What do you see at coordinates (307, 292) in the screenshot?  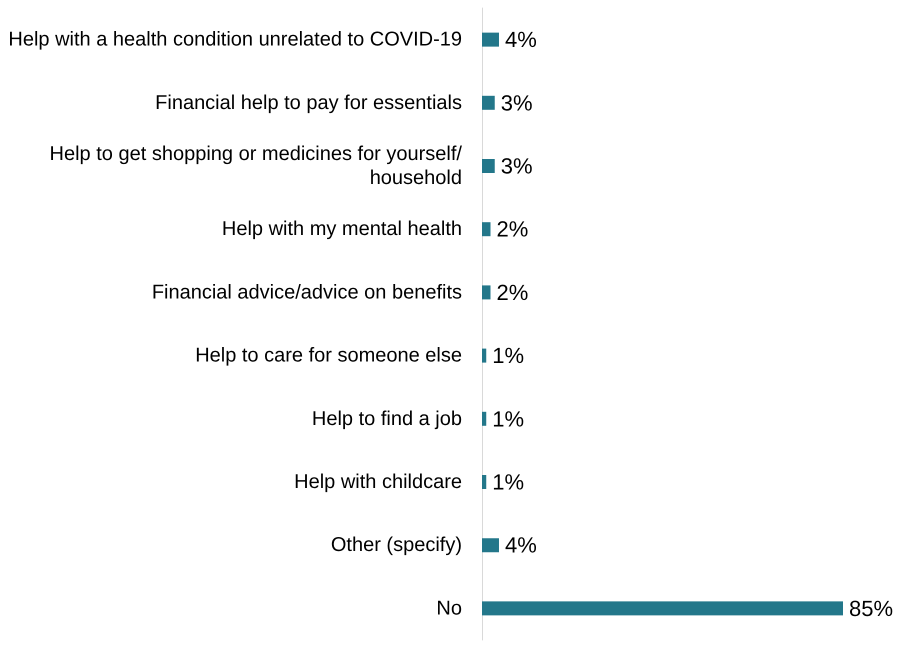 I see `y-tick-label: Financial advice/advice on benefits` at bounding box center [307, 292].